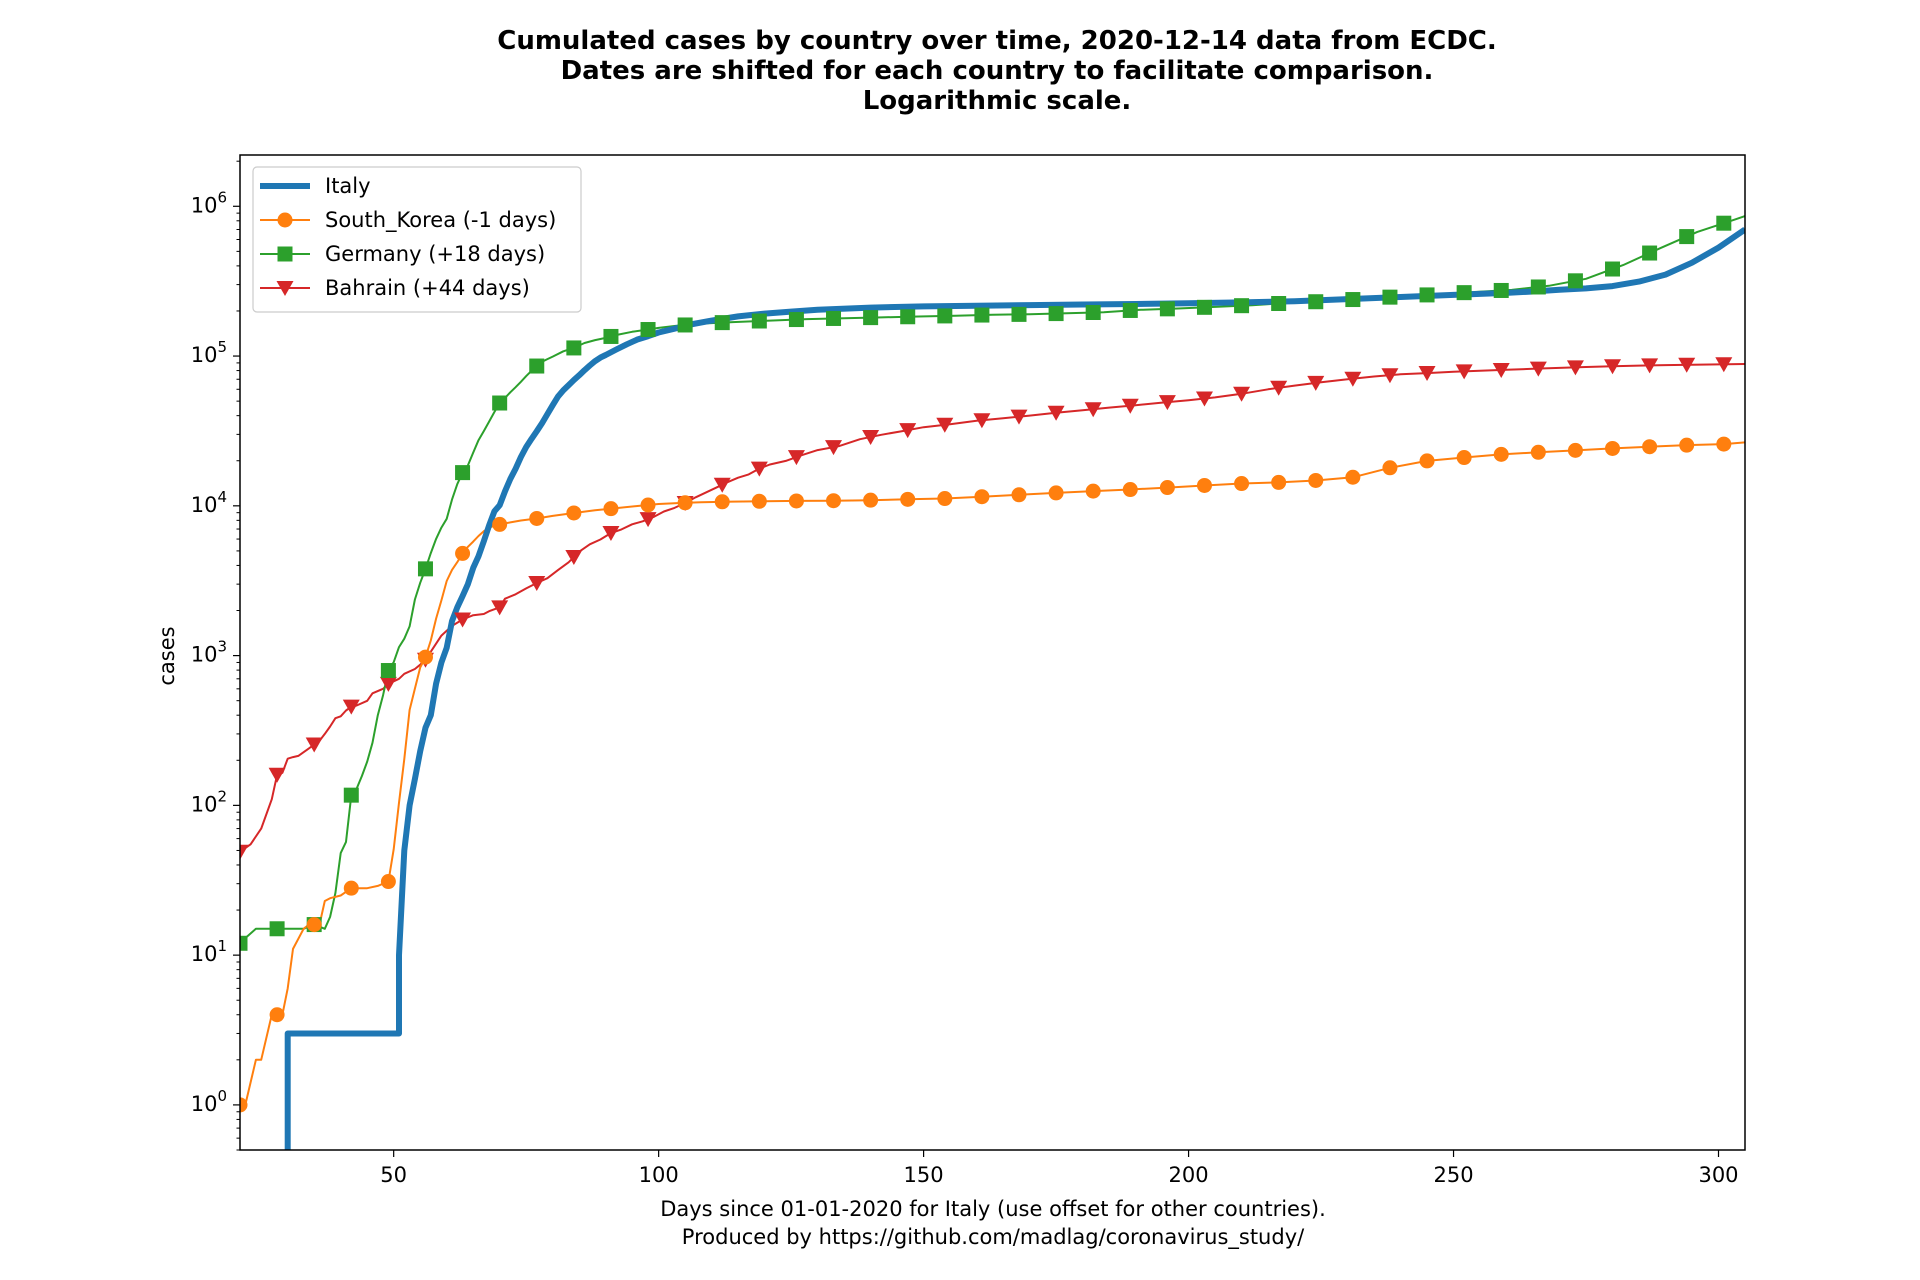  I want to click on x-tick-label: 300, so click(1718, 1175).